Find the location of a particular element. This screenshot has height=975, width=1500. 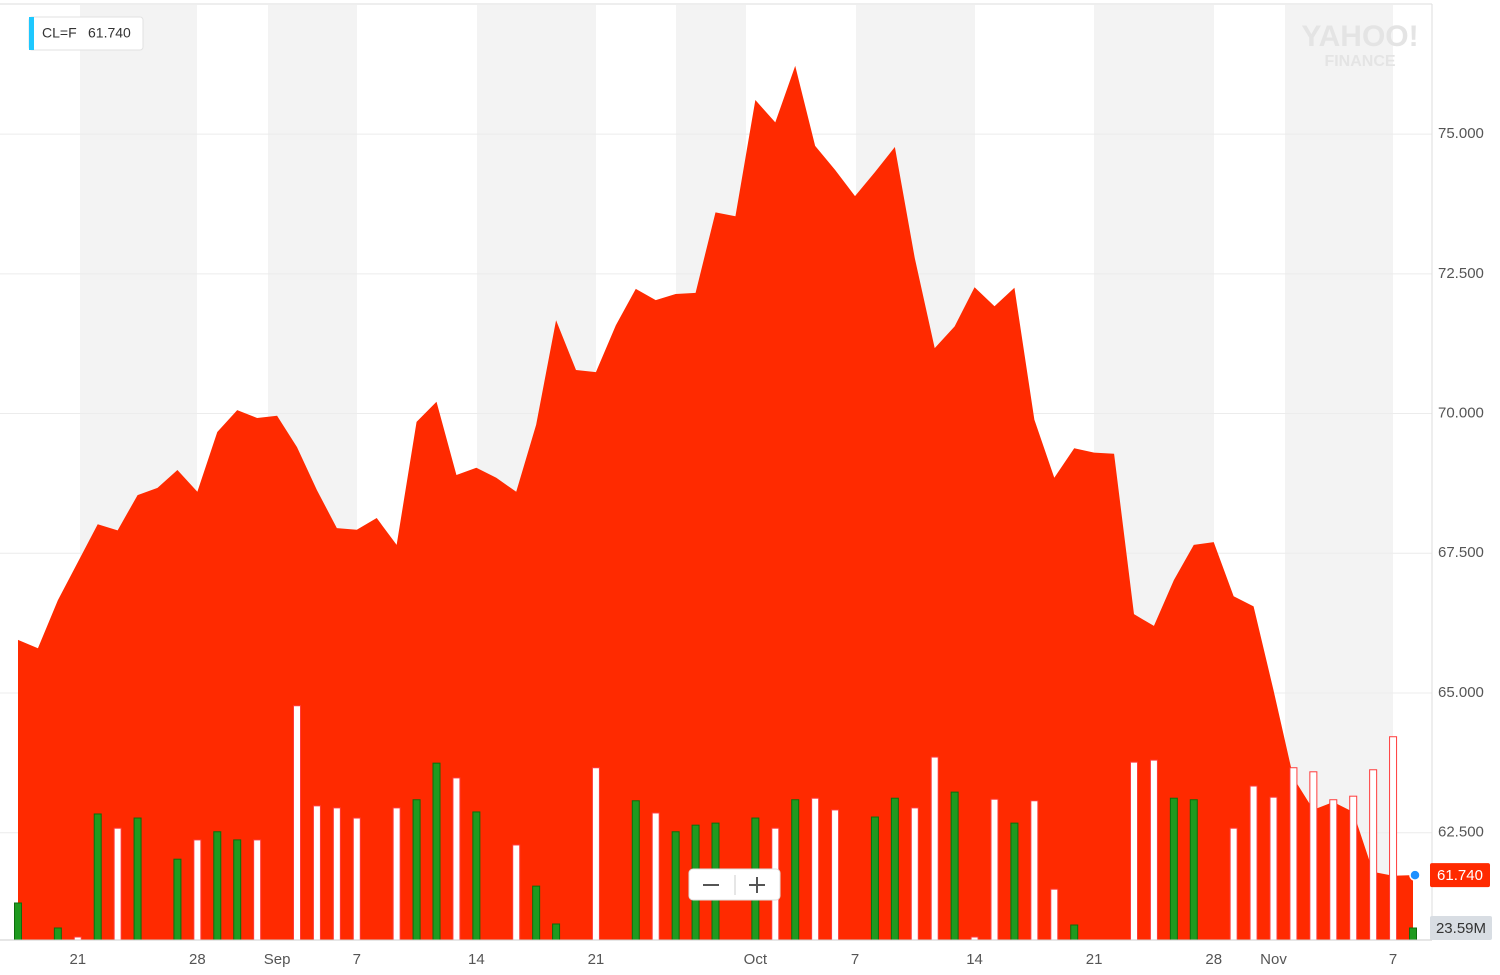

legend-swatch is located at coordinates (31, 33).